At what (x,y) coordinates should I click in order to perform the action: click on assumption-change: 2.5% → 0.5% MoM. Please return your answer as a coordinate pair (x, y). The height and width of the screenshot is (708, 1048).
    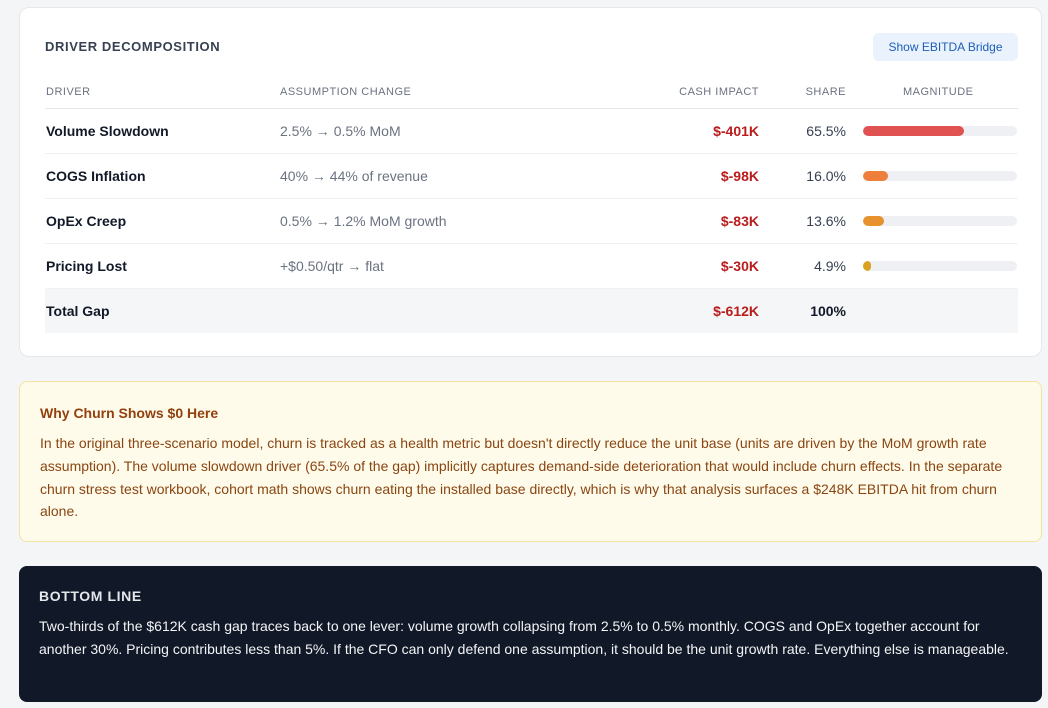
    Looking at the image, I should click on (340, 131).